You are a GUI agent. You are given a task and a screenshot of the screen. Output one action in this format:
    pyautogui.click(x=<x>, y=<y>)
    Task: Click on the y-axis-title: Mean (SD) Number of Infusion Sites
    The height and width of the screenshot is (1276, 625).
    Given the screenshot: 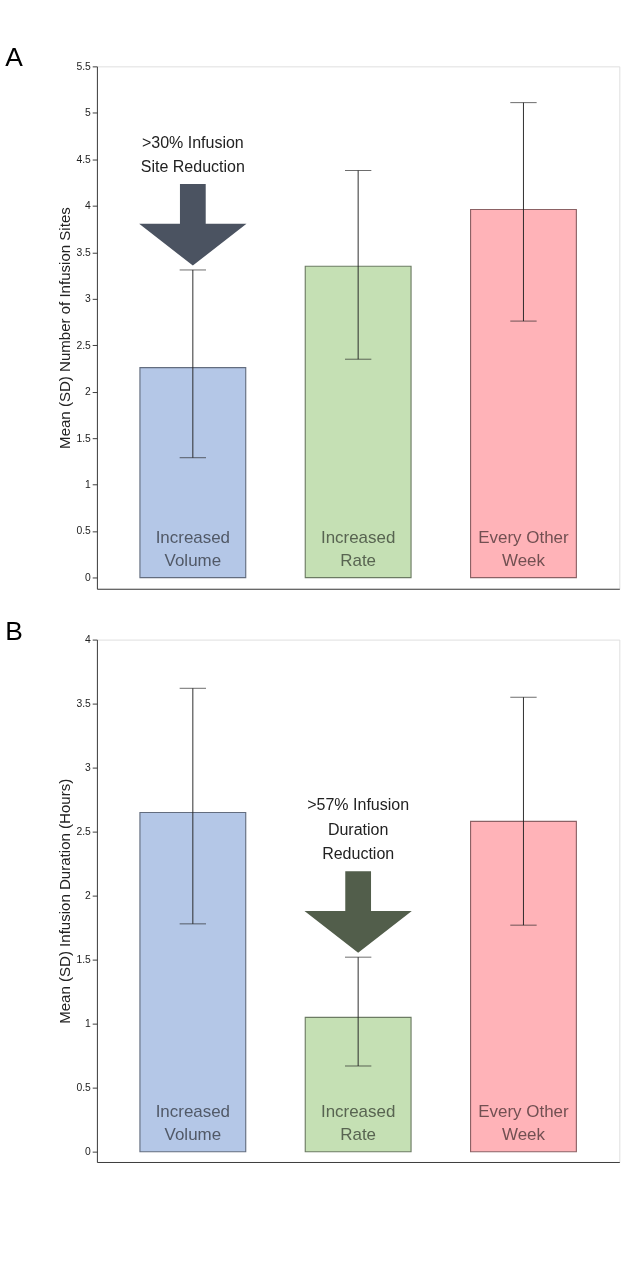 What is the action you would take?
    pyautogui.click(x=64, y=328)
    